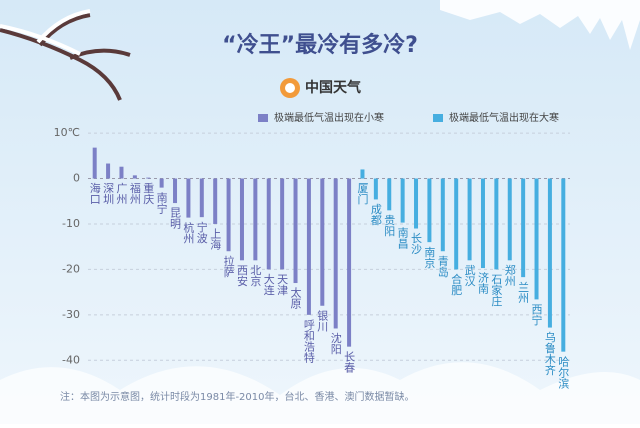  I want to click on category-label: 深圳, so click(108, 193).